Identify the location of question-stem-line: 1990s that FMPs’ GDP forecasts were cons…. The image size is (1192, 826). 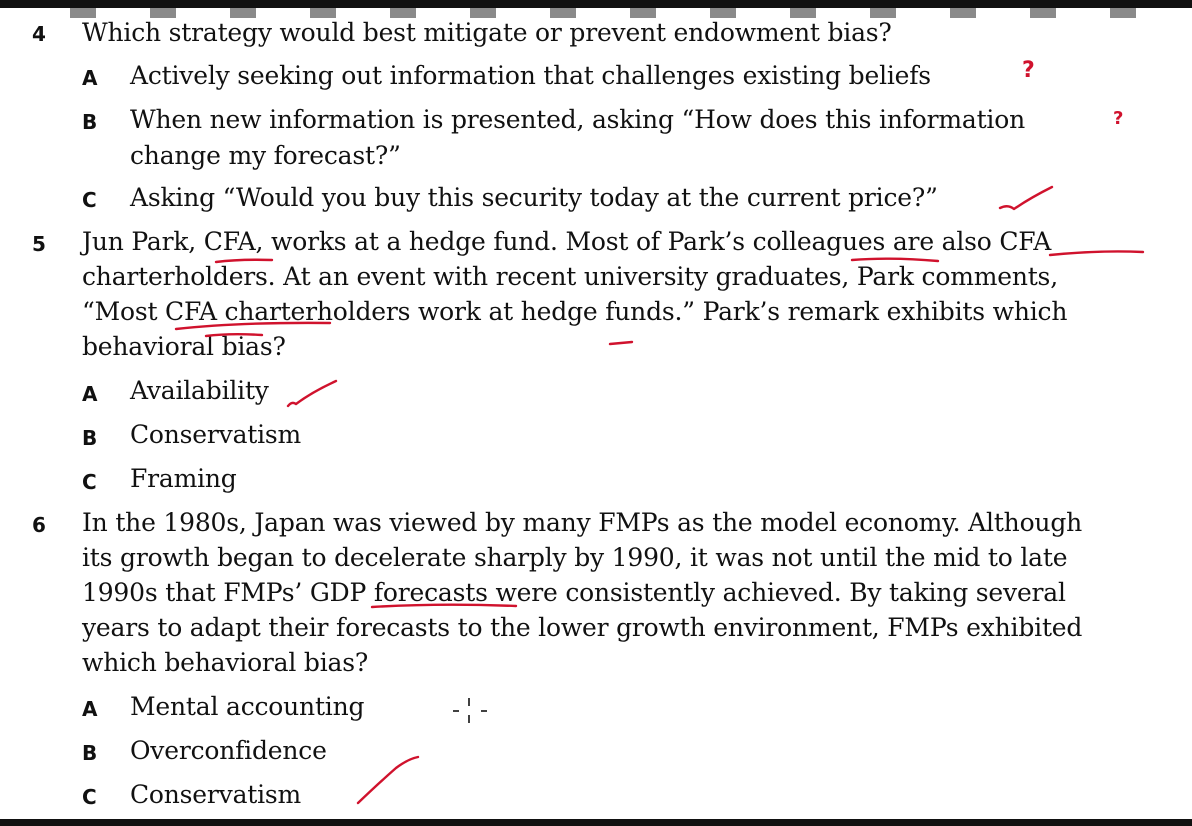
(574, 592).